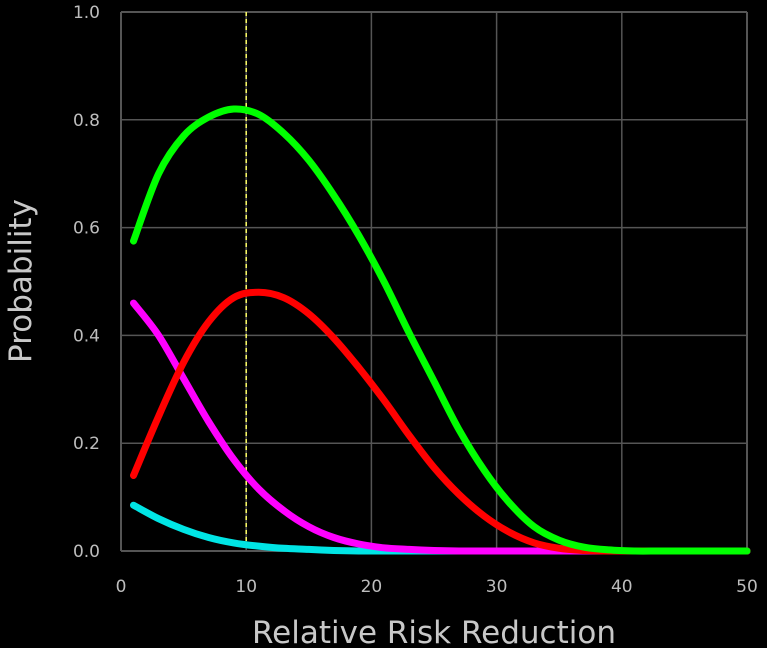  I want to click on x-tick-label: 40, so click(622, 587).